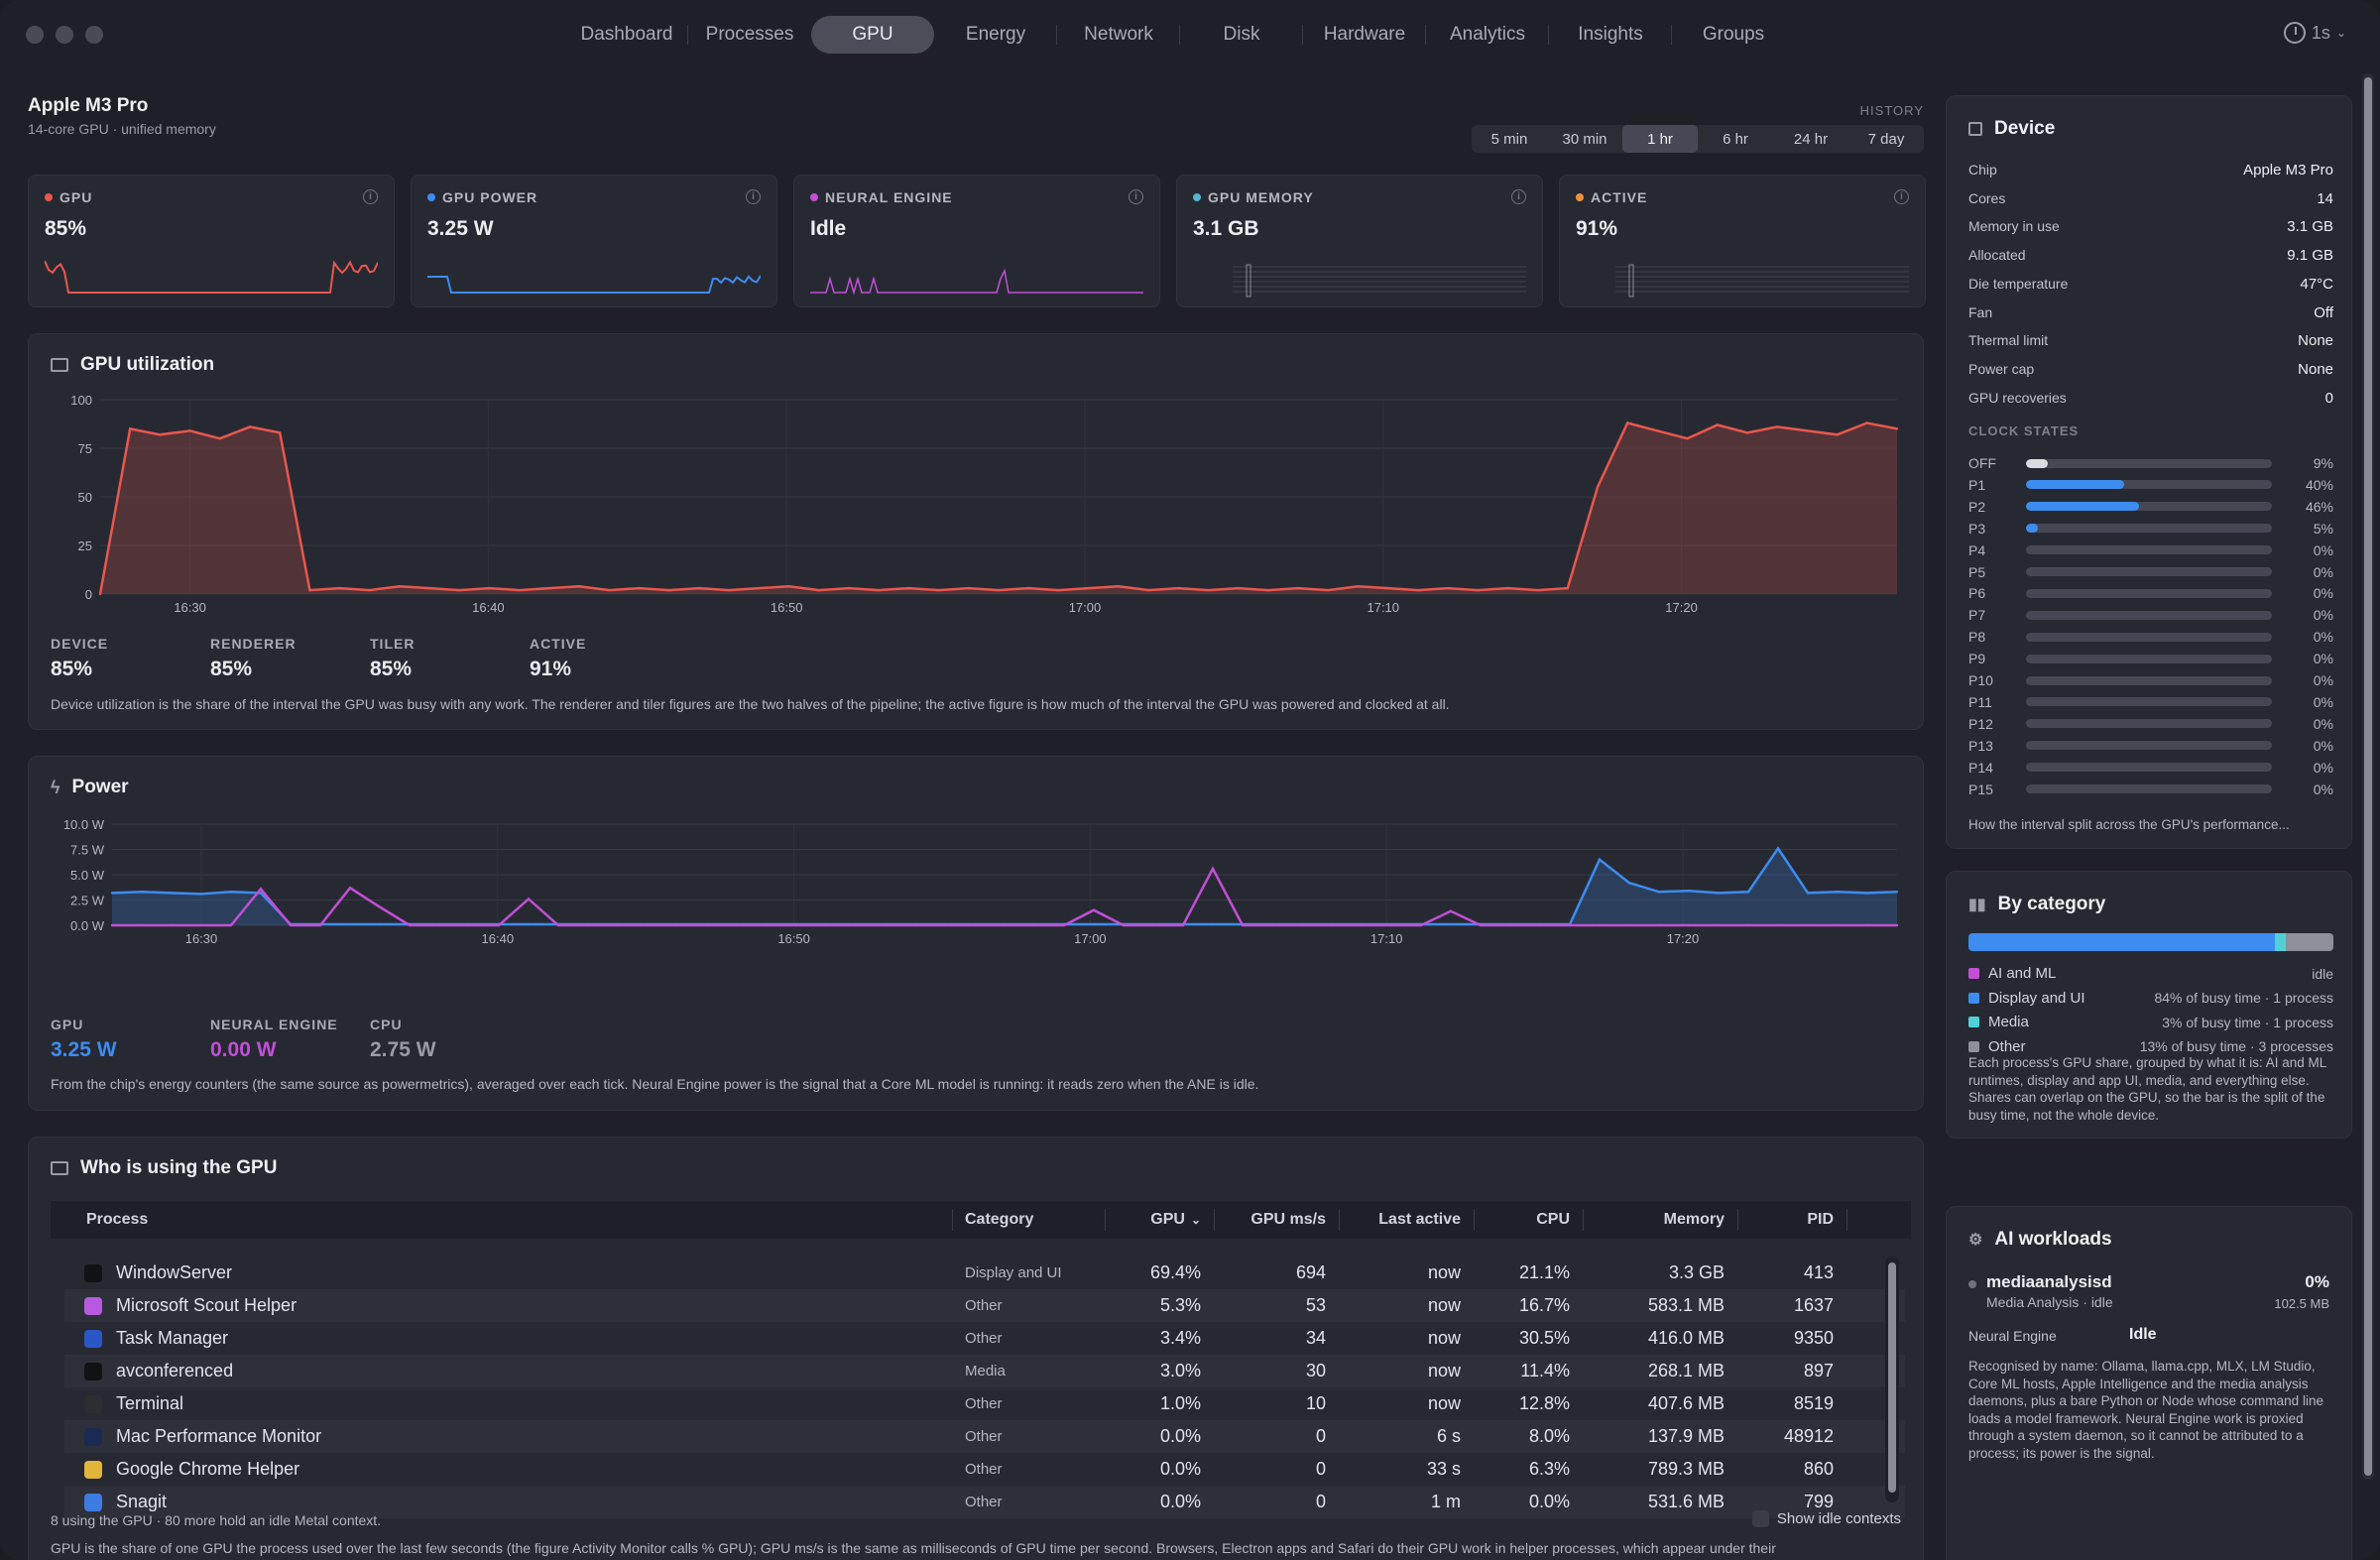 The height and width of the screenshot is (1560, 2380). What do you see at coordinates (1315, 1338) in the screenshot?
I see `cell-ms-text: 34` at bounding box center [1315, 1338].